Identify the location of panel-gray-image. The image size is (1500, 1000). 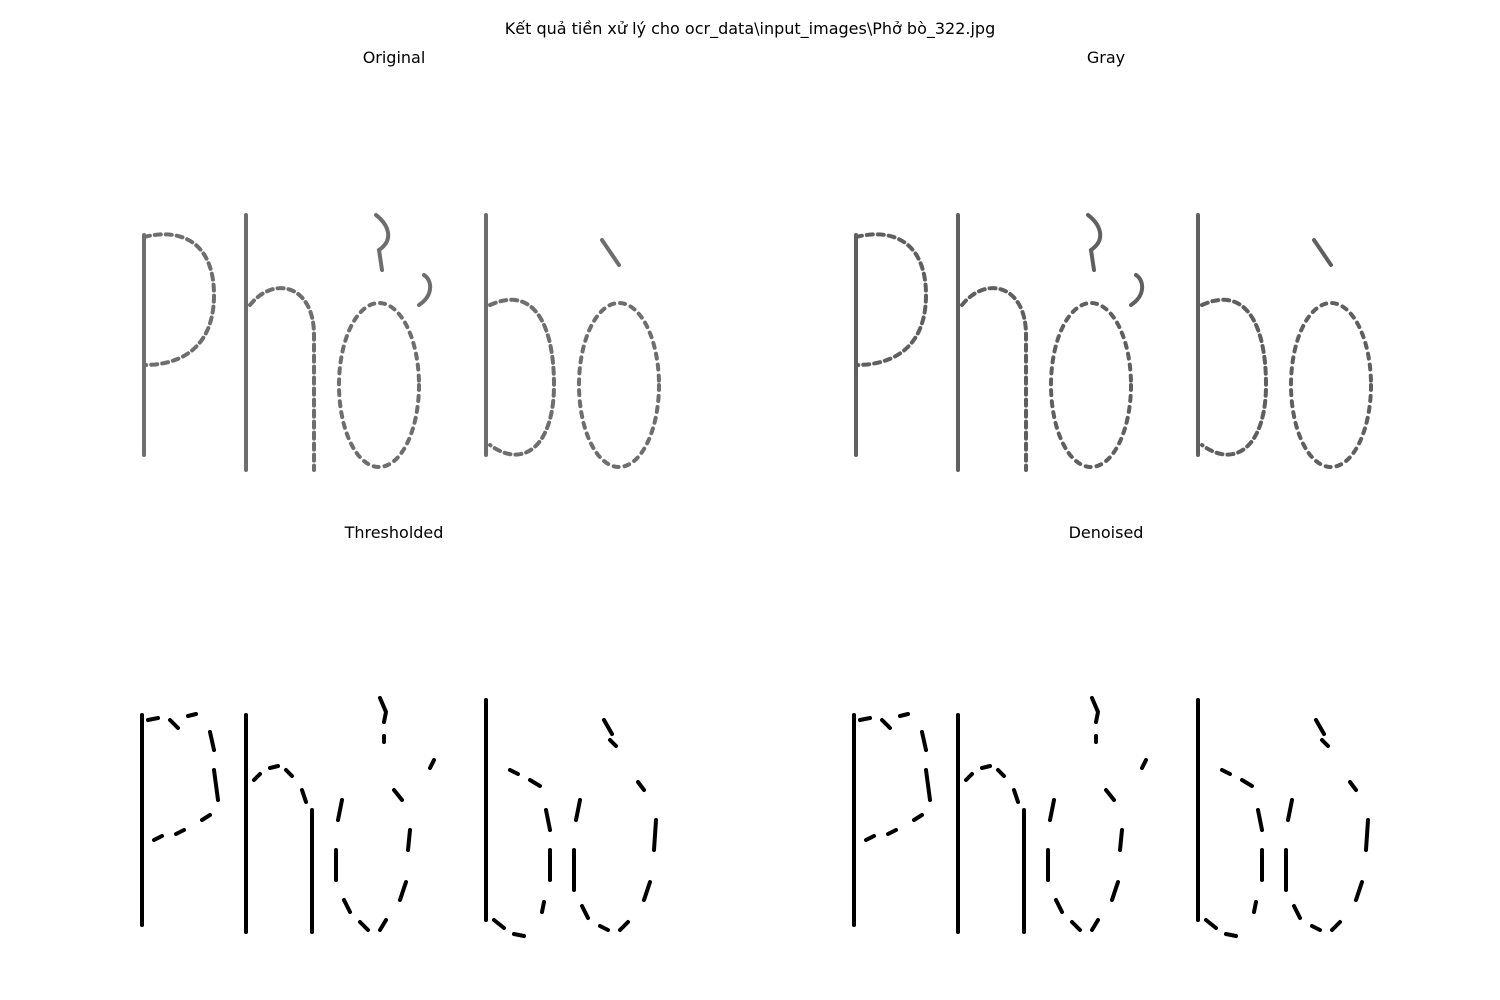
(1106, 345).